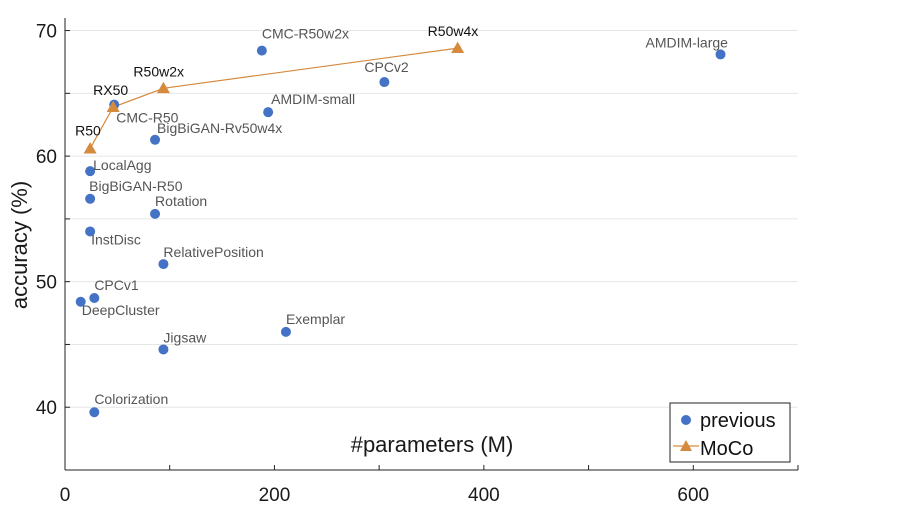  I want to click on y-tick-label: 40, so click(46, 408).